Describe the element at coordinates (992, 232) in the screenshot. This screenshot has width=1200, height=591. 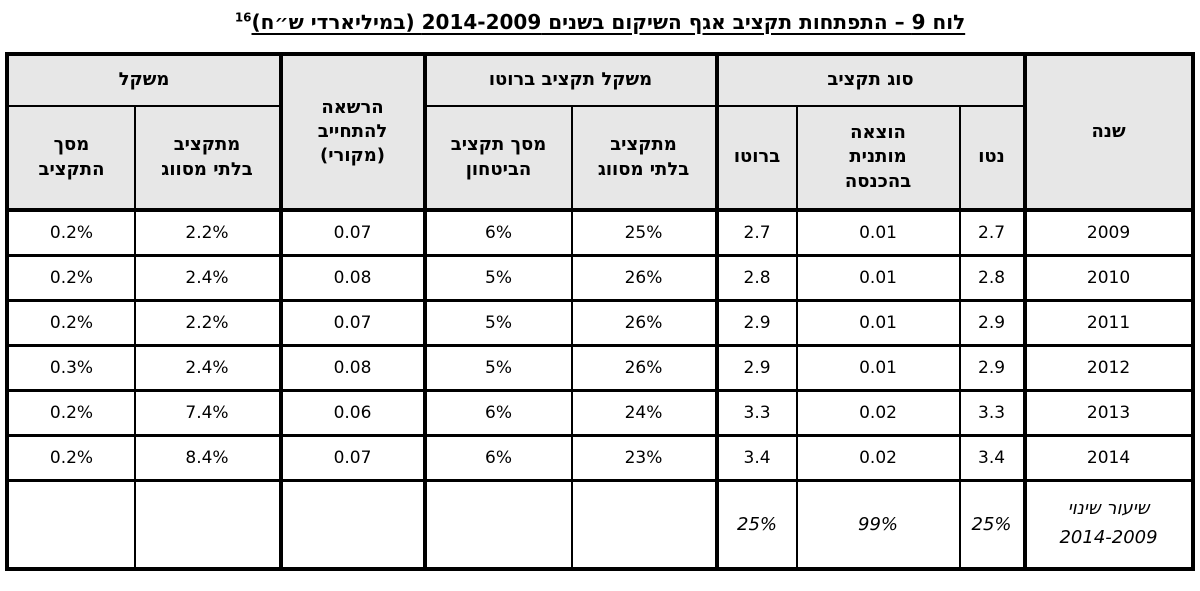
I see `cell-net: 2.7` at that location.